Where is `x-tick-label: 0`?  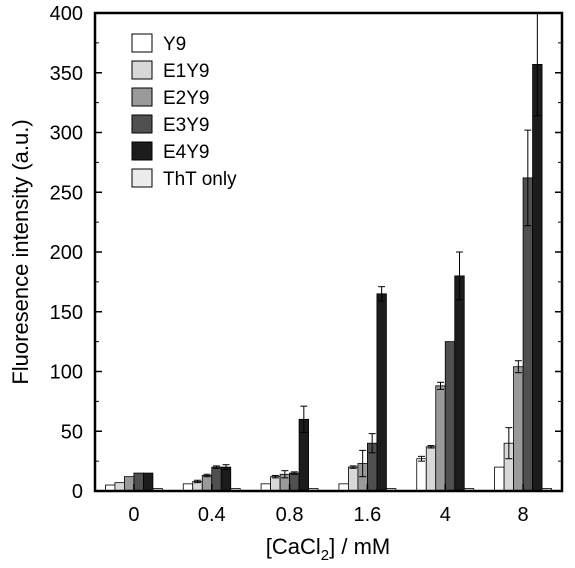
x-tick-label: 0 is located at coordinates (133, 515).